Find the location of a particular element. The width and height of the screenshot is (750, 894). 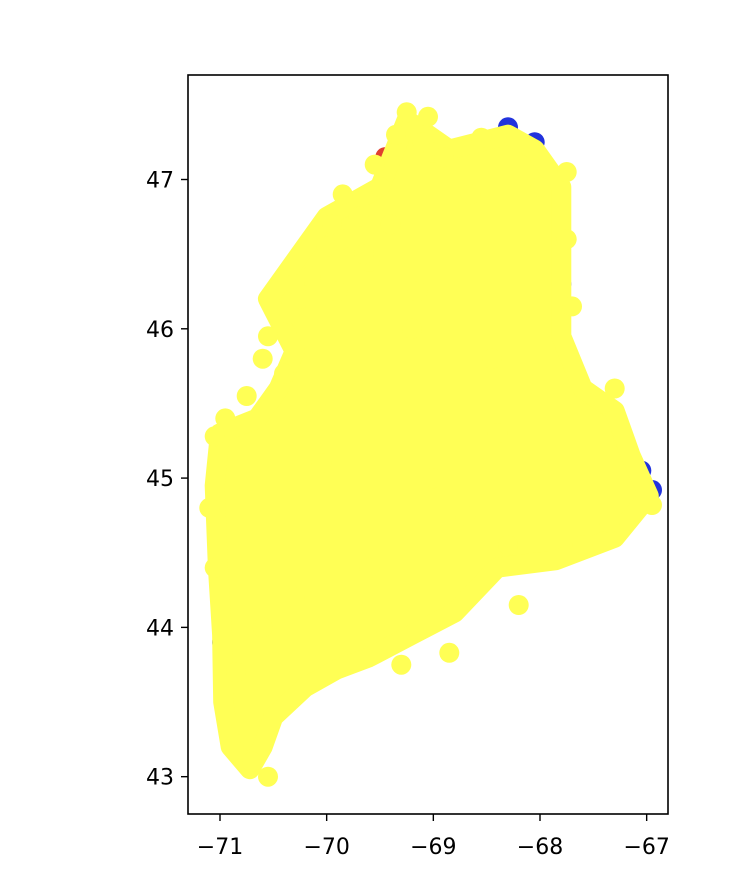

y-tick-label: 43 is located at coordinates (160, 778).